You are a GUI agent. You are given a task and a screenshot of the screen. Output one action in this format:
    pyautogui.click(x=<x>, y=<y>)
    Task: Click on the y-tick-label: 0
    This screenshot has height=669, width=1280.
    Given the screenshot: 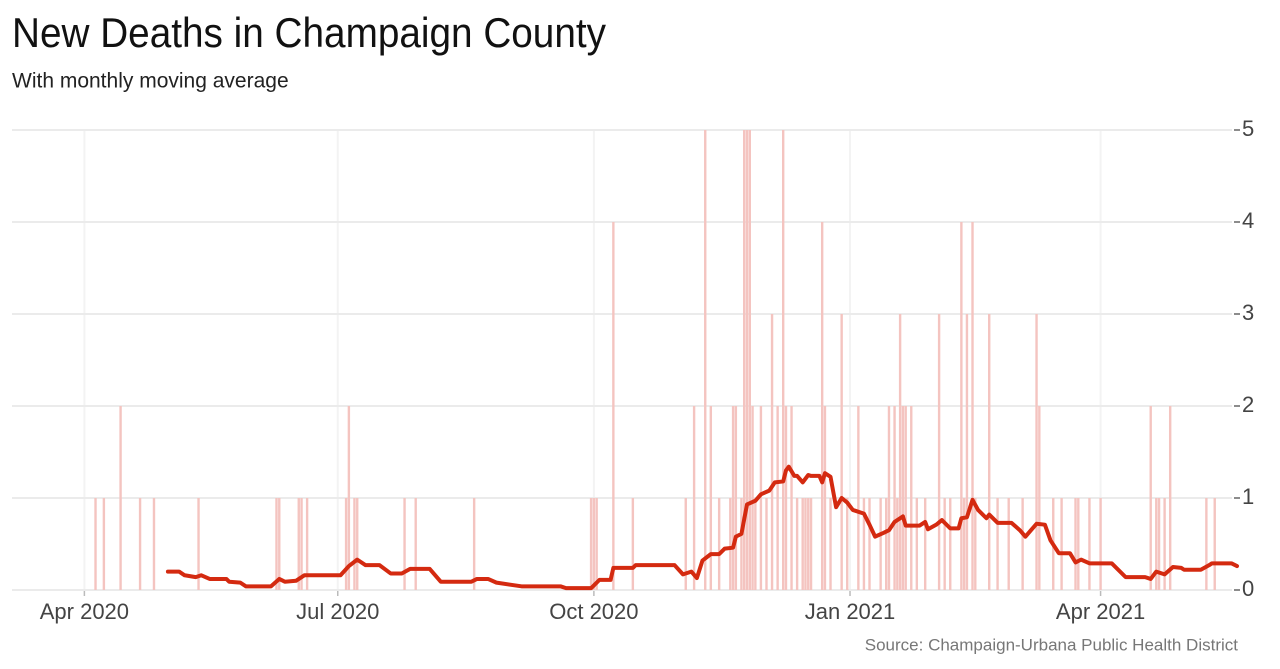 What is the action you would take?
    pyautogui.click(x=1248, y=588)
    